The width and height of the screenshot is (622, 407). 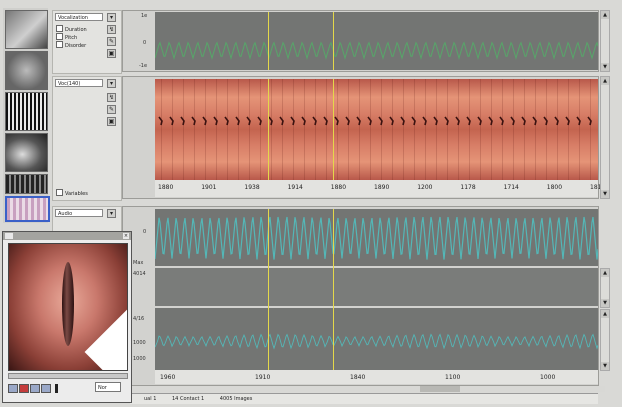 What do you see at coordinates (67, 236) in the screenshot?
I see `video-title-bar: ×` at bounding box center [67, 236].